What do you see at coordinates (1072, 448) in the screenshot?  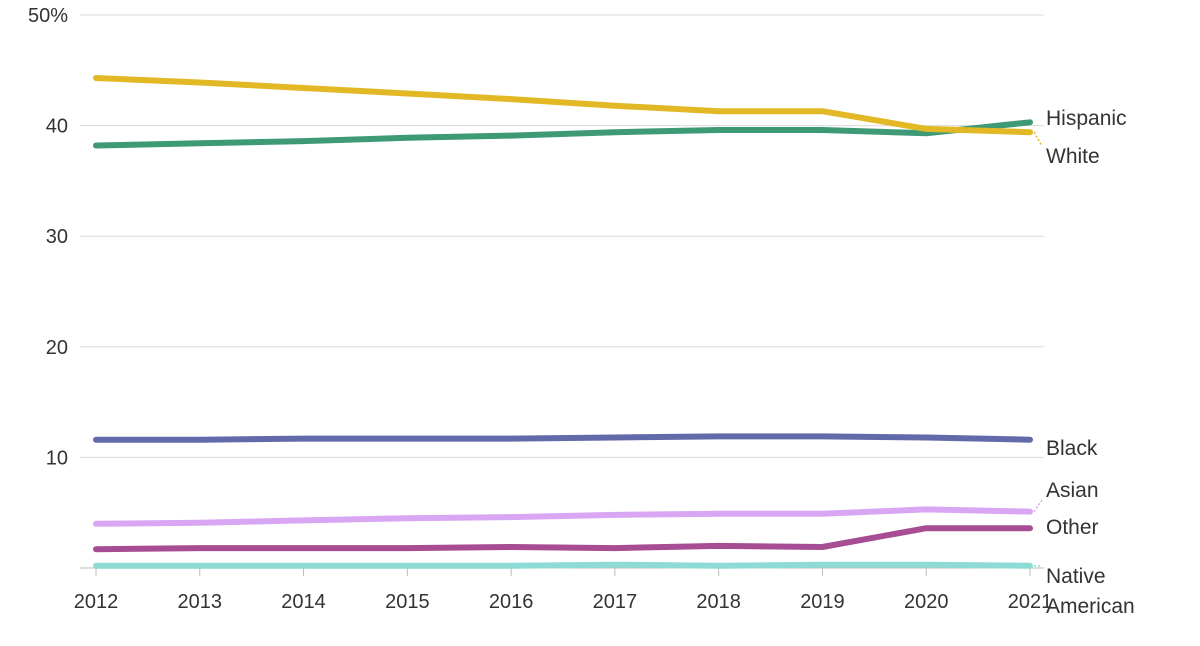 I see `series-label-black: Black` at bounding box center [1072, 448].